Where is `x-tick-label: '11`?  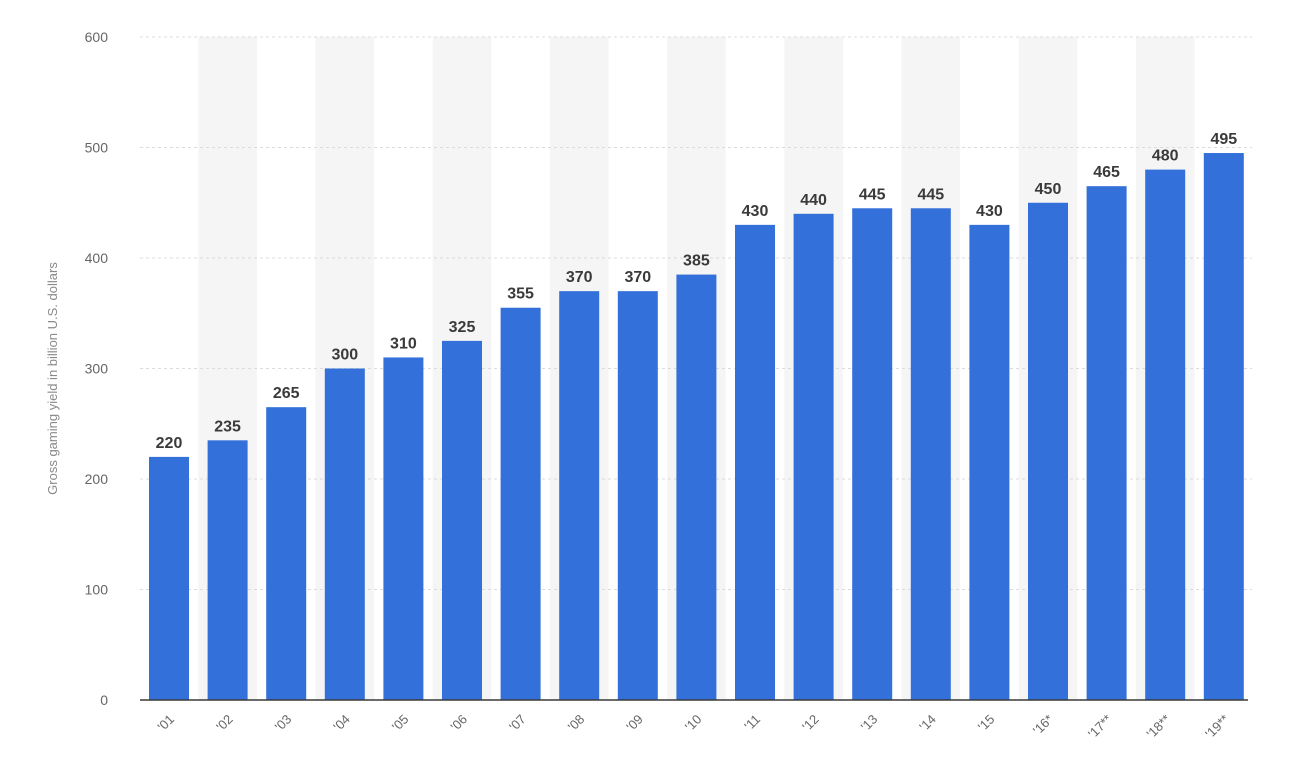
x-tick-label: '11 is located at coordinates (752, 723).